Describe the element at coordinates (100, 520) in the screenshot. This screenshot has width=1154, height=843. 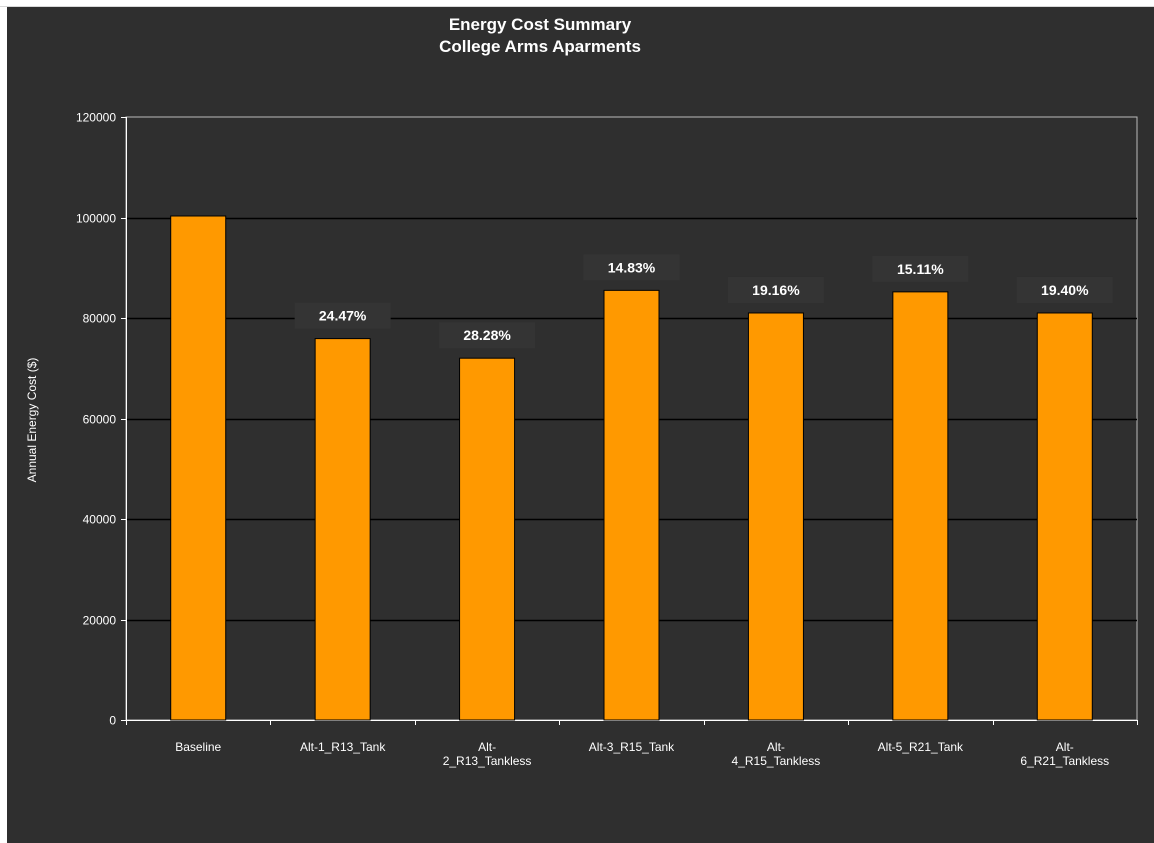
I see `y-tick-label: 40000` at that location.